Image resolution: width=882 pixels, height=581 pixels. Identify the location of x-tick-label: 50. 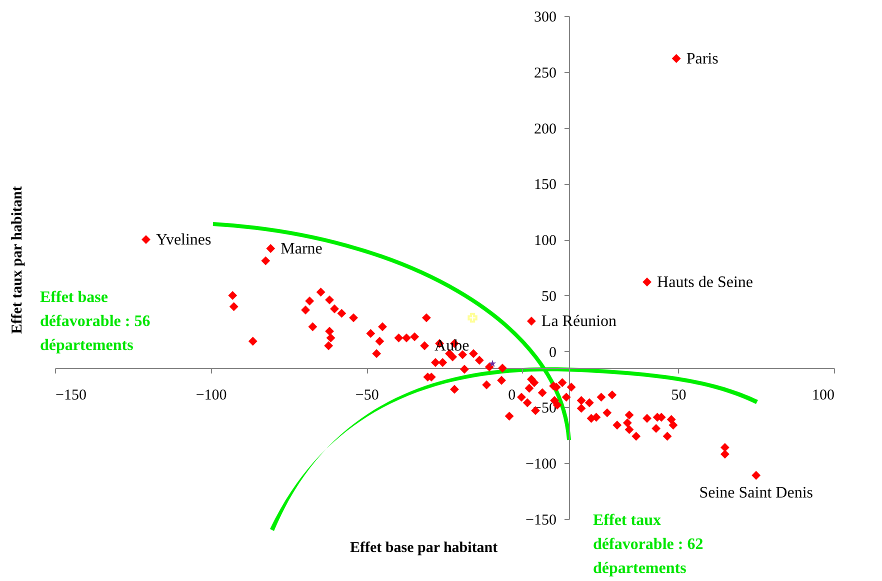
(678, 396).